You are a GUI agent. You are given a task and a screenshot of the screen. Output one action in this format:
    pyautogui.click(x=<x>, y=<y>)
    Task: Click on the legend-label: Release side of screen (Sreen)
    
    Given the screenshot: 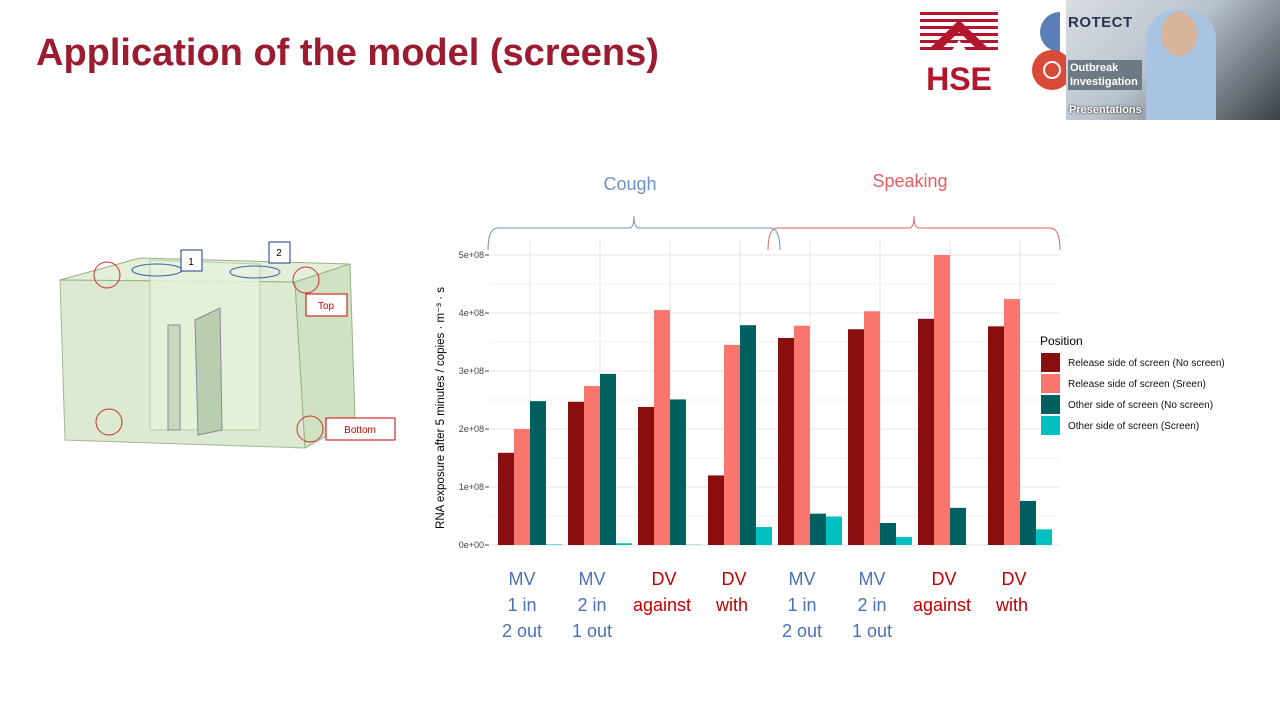 What is the action you would take?
    pyautogui.click(x=1137, y=384)
    